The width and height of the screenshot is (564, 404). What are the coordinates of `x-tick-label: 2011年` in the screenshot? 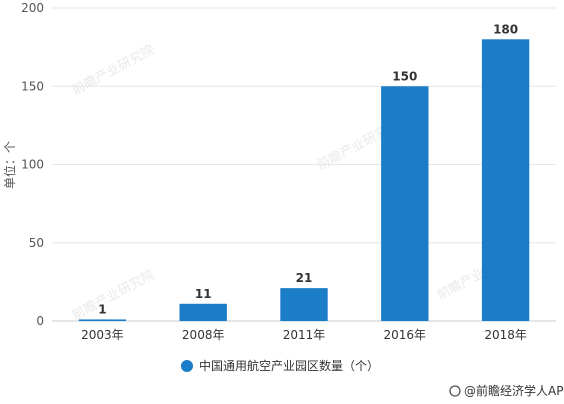 It's located at (304, 335).